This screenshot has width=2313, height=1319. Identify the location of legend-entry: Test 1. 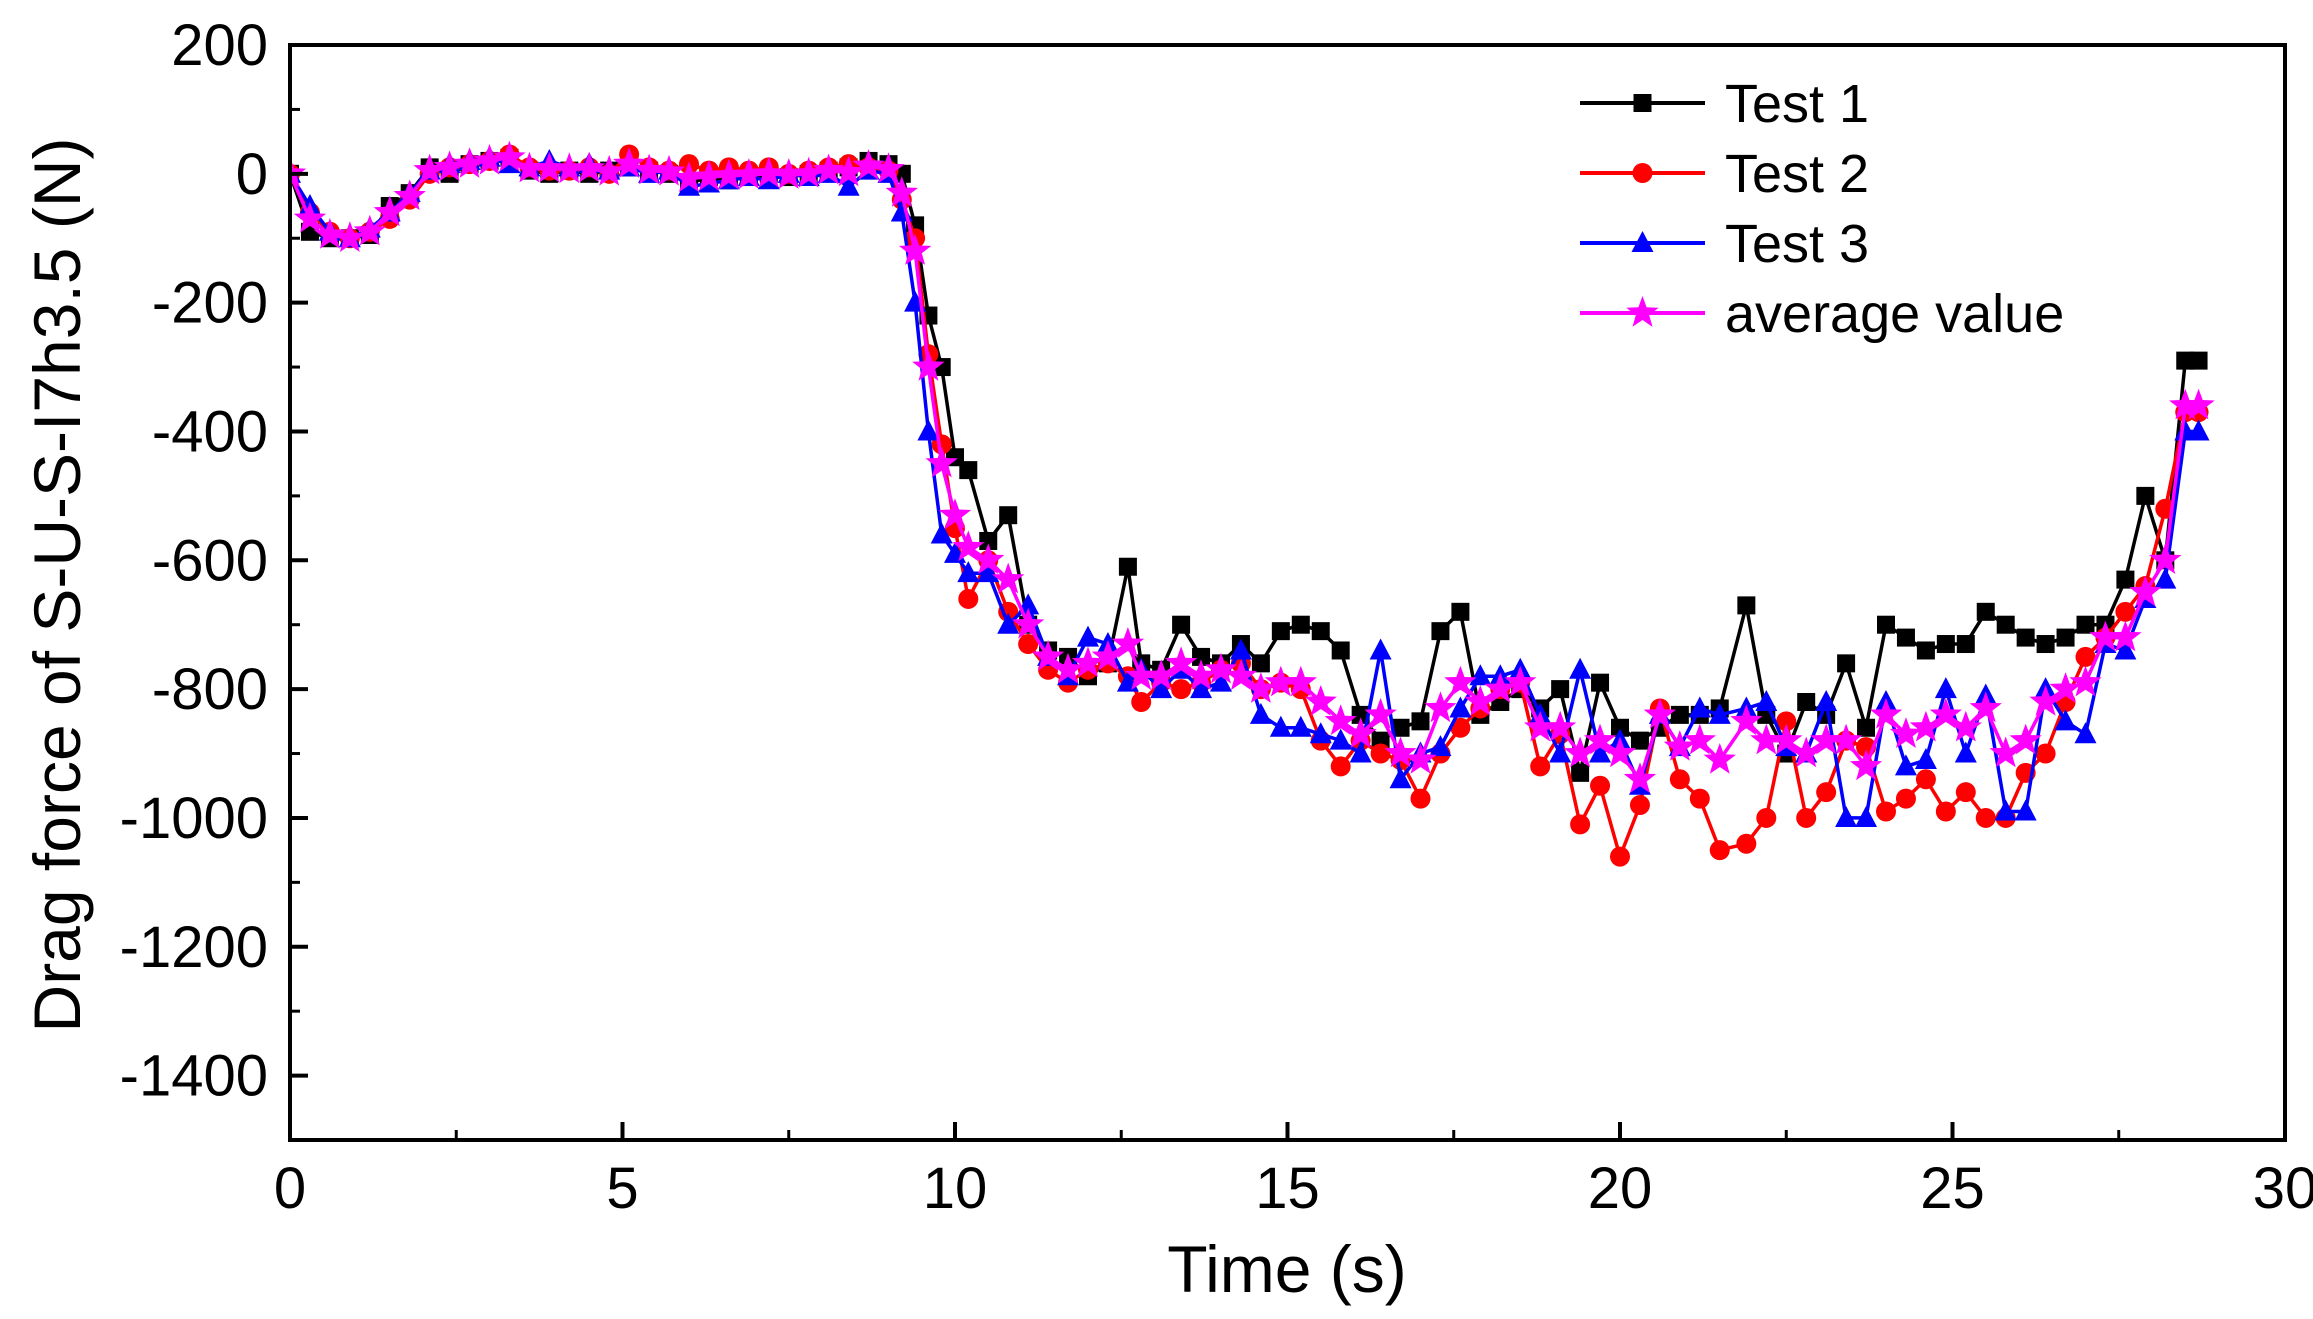
(1724, 104).